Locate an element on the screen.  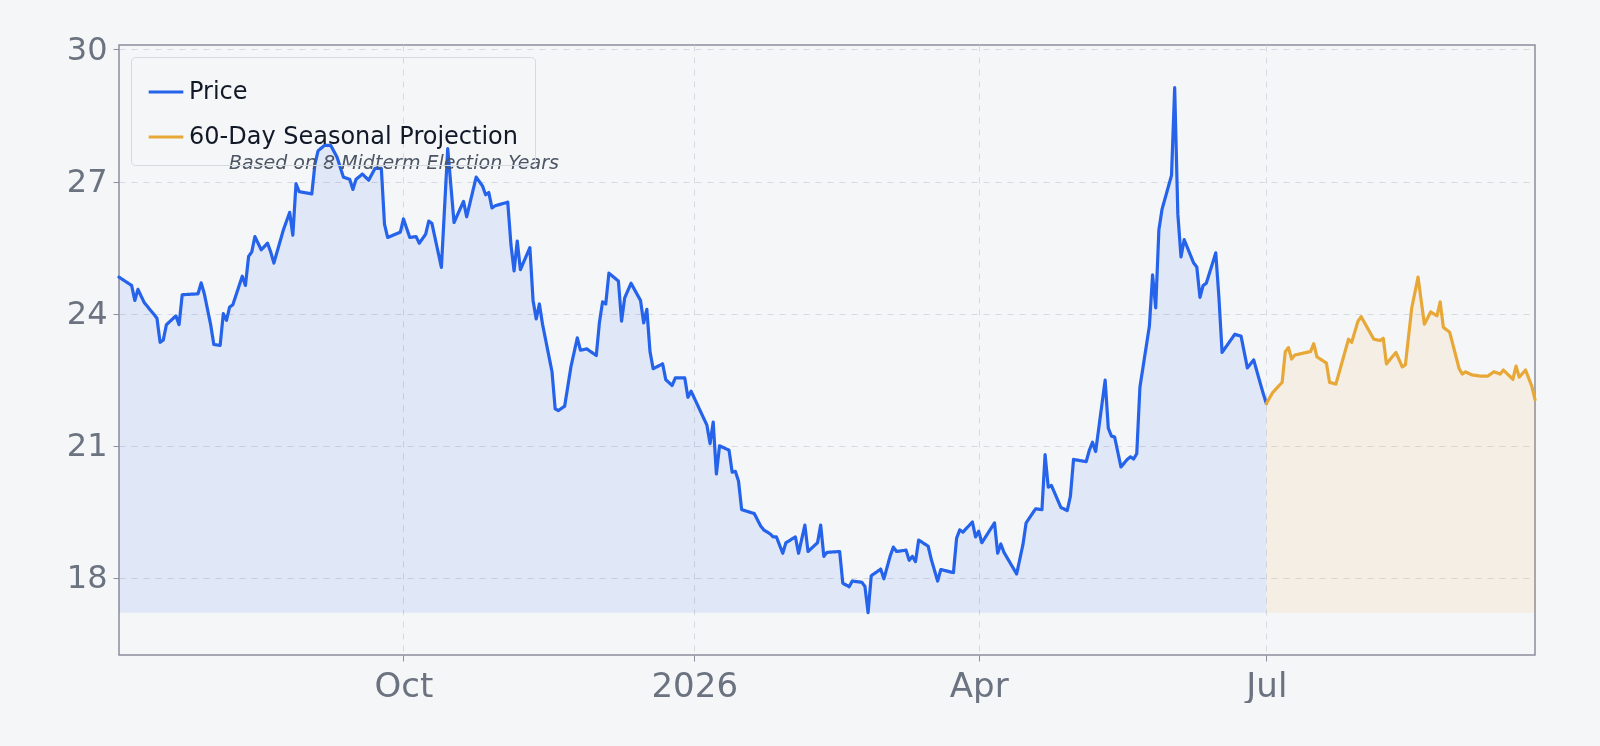
y-tick-label: 18 is located at coordinates (87, 577).